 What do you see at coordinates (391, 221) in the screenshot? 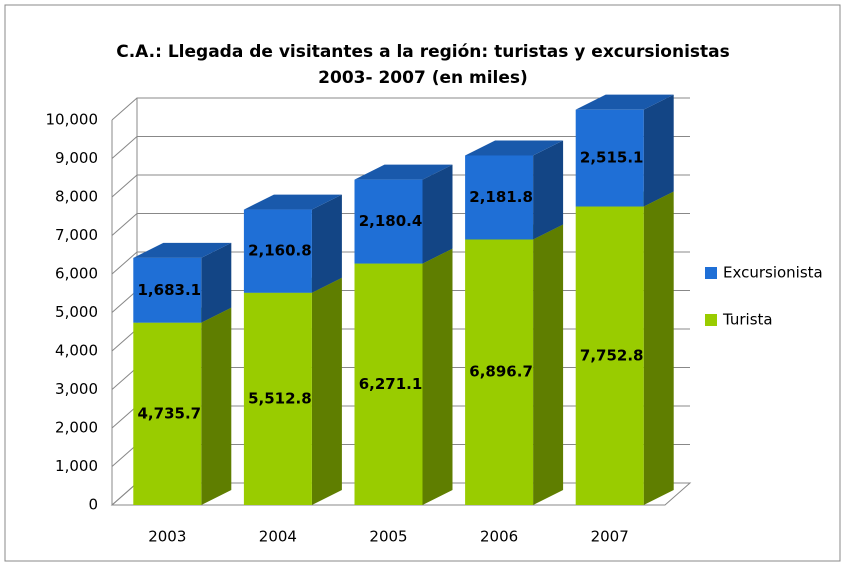
I see `value-label: 2,180.4` at bounding box center [391, 221].